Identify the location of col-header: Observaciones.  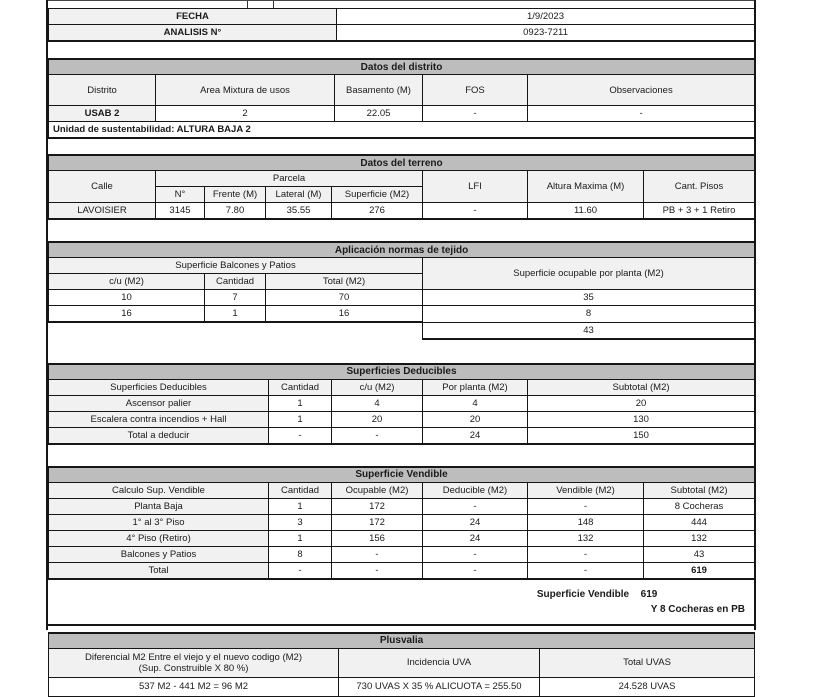
(641, 90).